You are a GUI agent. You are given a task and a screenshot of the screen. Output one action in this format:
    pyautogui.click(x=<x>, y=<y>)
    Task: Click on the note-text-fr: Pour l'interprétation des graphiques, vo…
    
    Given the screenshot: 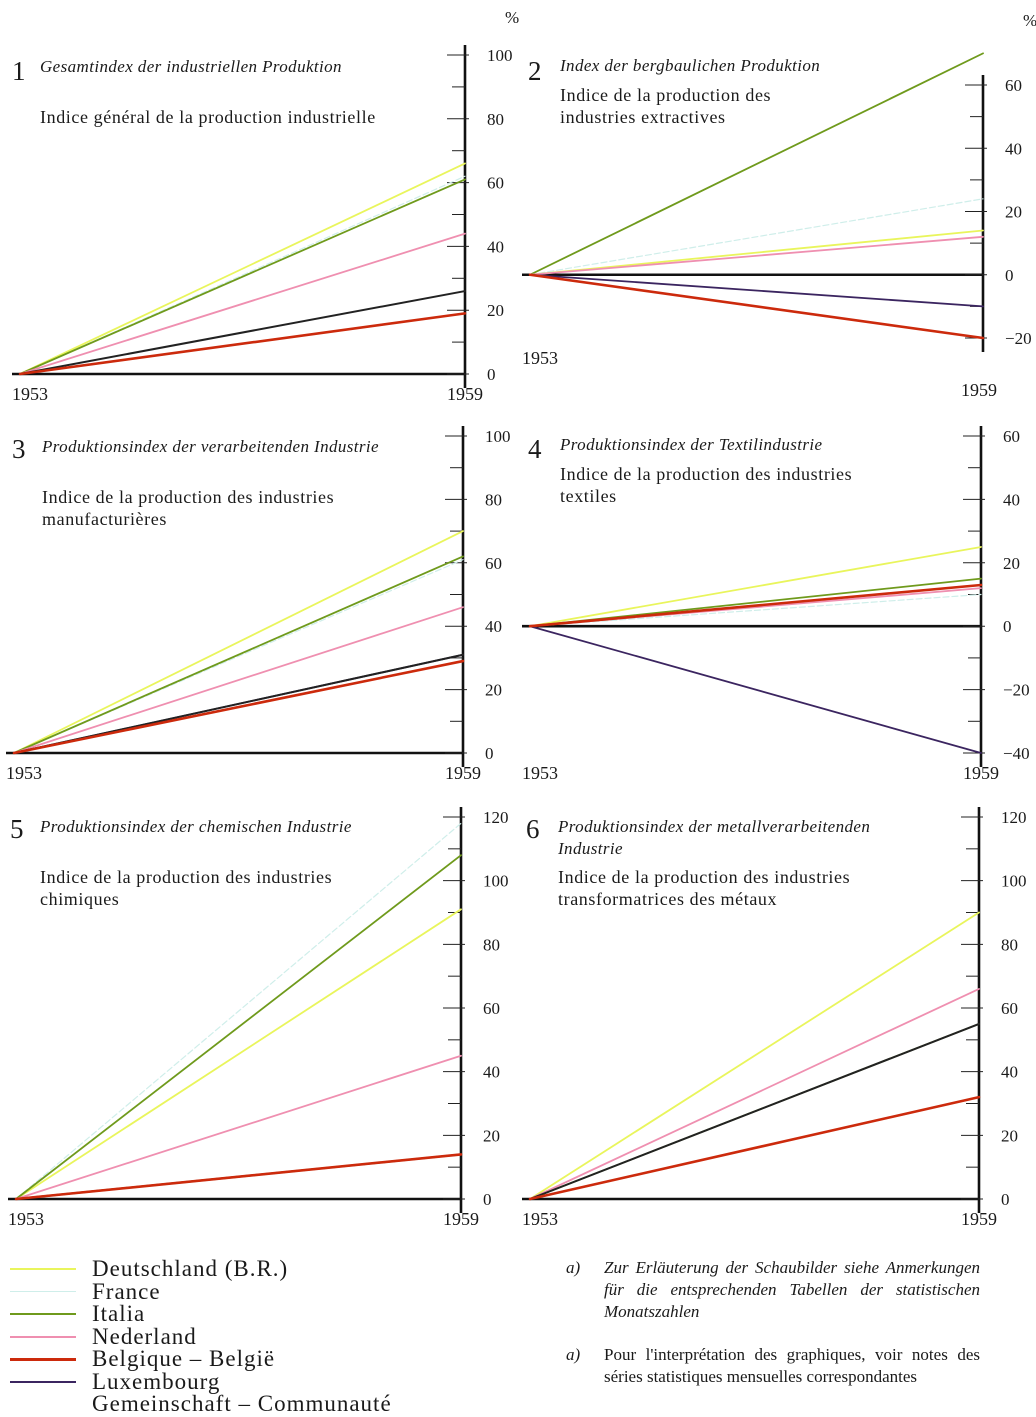 What is the action you would take?
    pyautogui.click(x=792, y=1365)
    